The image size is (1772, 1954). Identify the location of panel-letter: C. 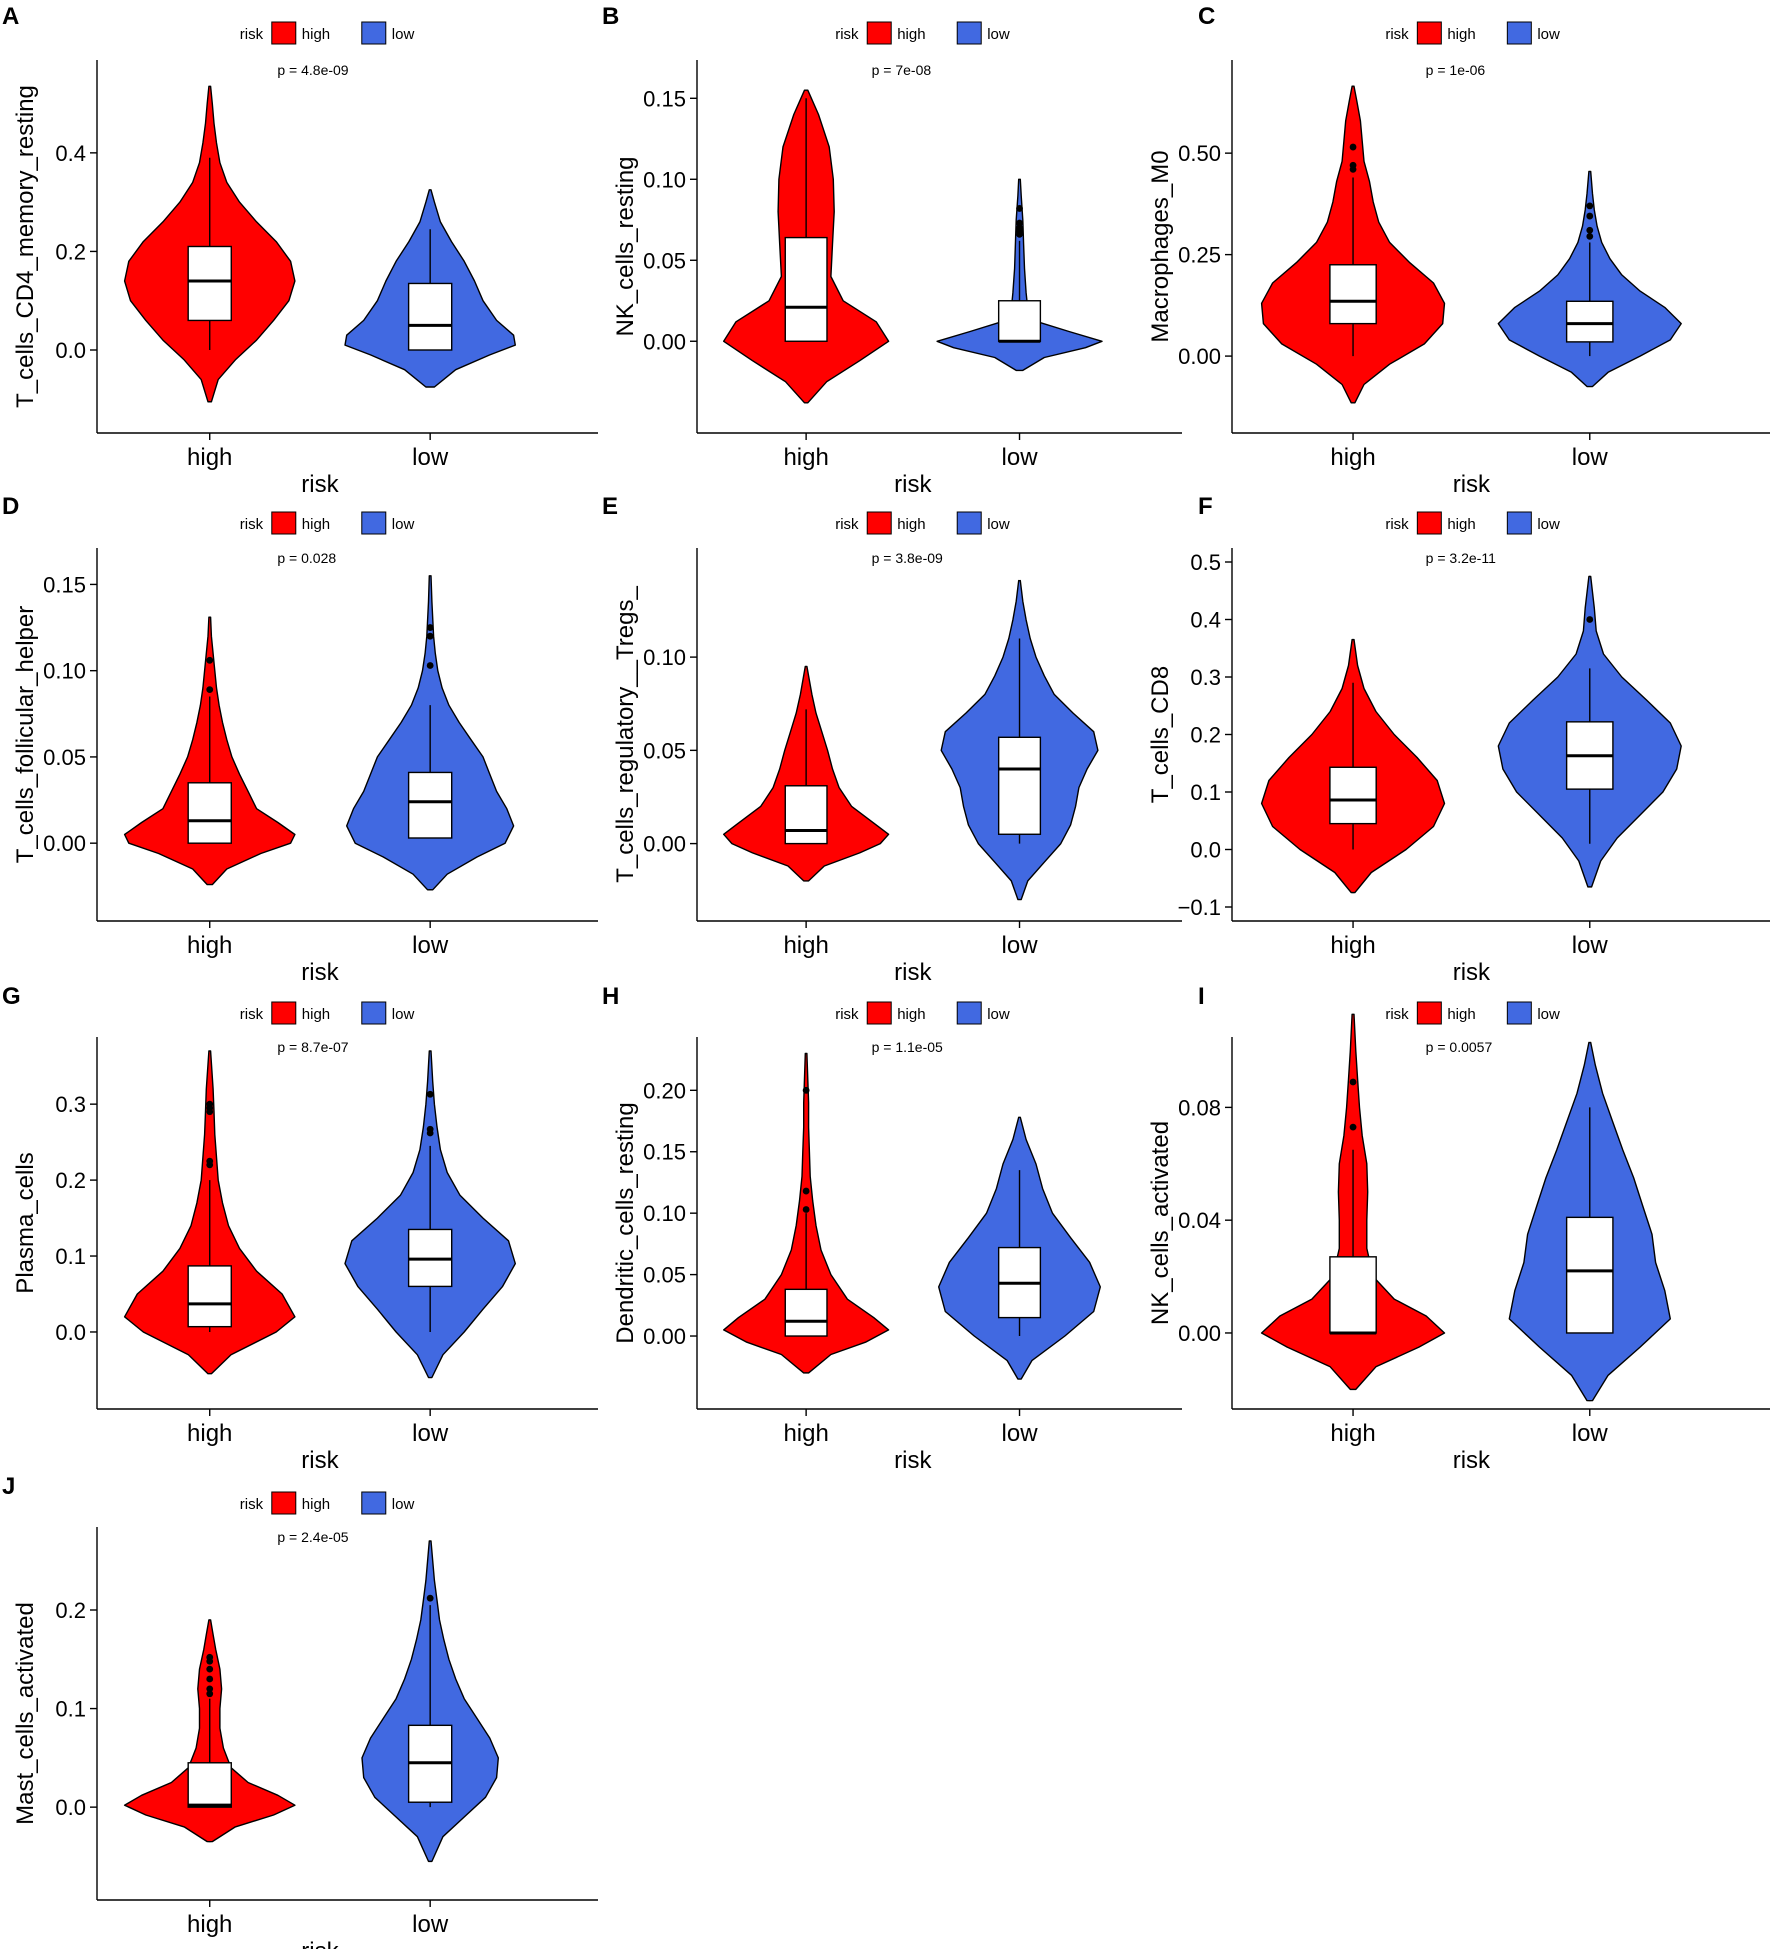
(1206, 16).